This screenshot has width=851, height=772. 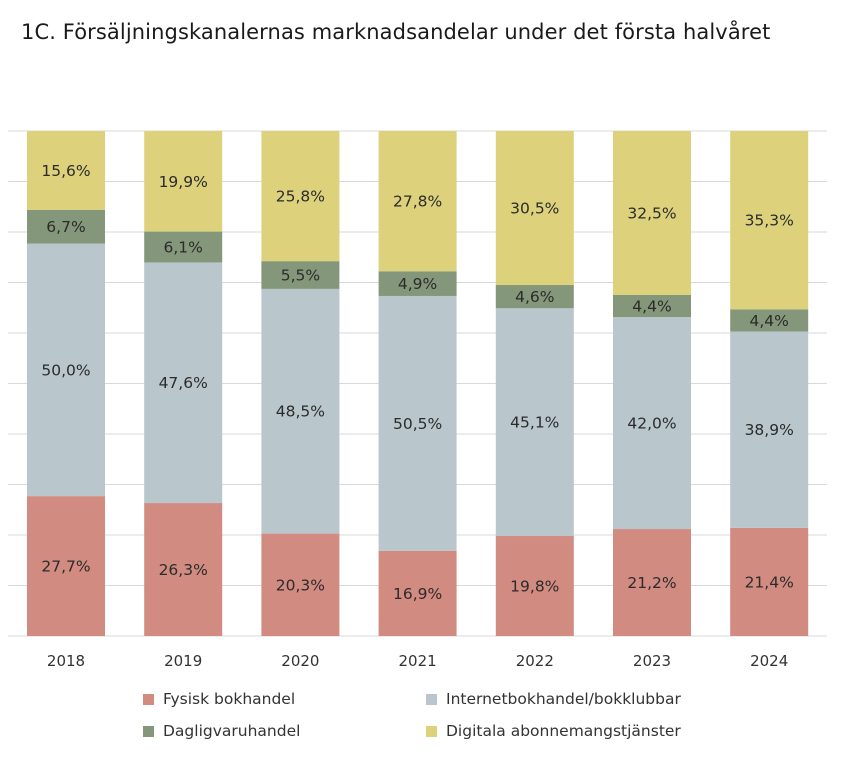 I want to click on data-label: 50,0%, so click(x=65, y=370).